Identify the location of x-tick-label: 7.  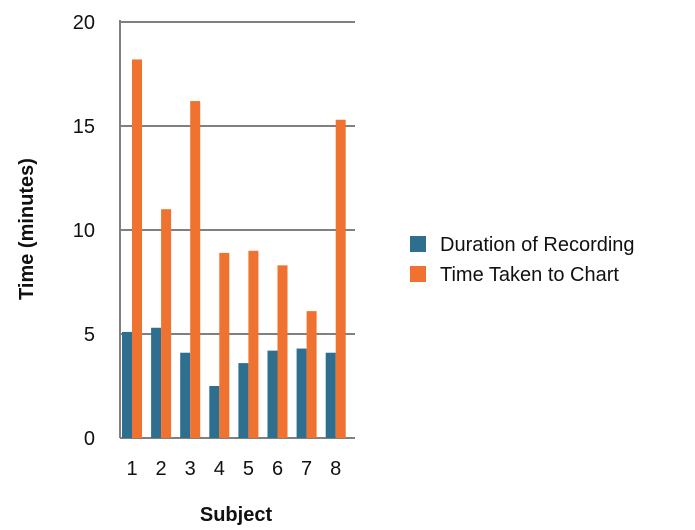
(306, 469).